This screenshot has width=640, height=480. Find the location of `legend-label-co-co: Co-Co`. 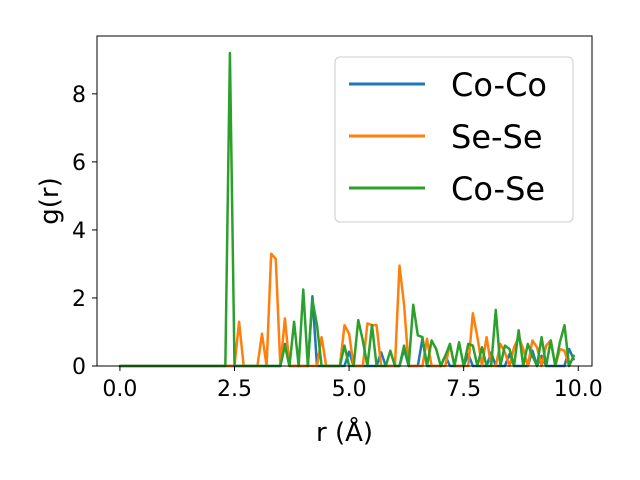

legend-label-co-co: Co-Co is located at coordinates (499, 85).